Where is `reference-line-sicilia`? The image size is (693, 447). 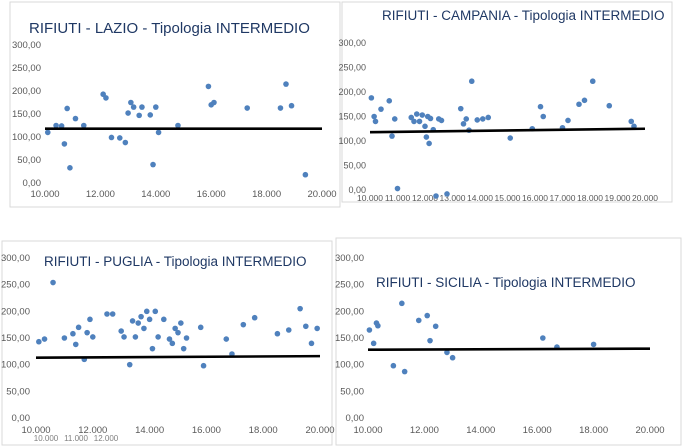 reference-line-sicilia is located at coordinates (509, 349).